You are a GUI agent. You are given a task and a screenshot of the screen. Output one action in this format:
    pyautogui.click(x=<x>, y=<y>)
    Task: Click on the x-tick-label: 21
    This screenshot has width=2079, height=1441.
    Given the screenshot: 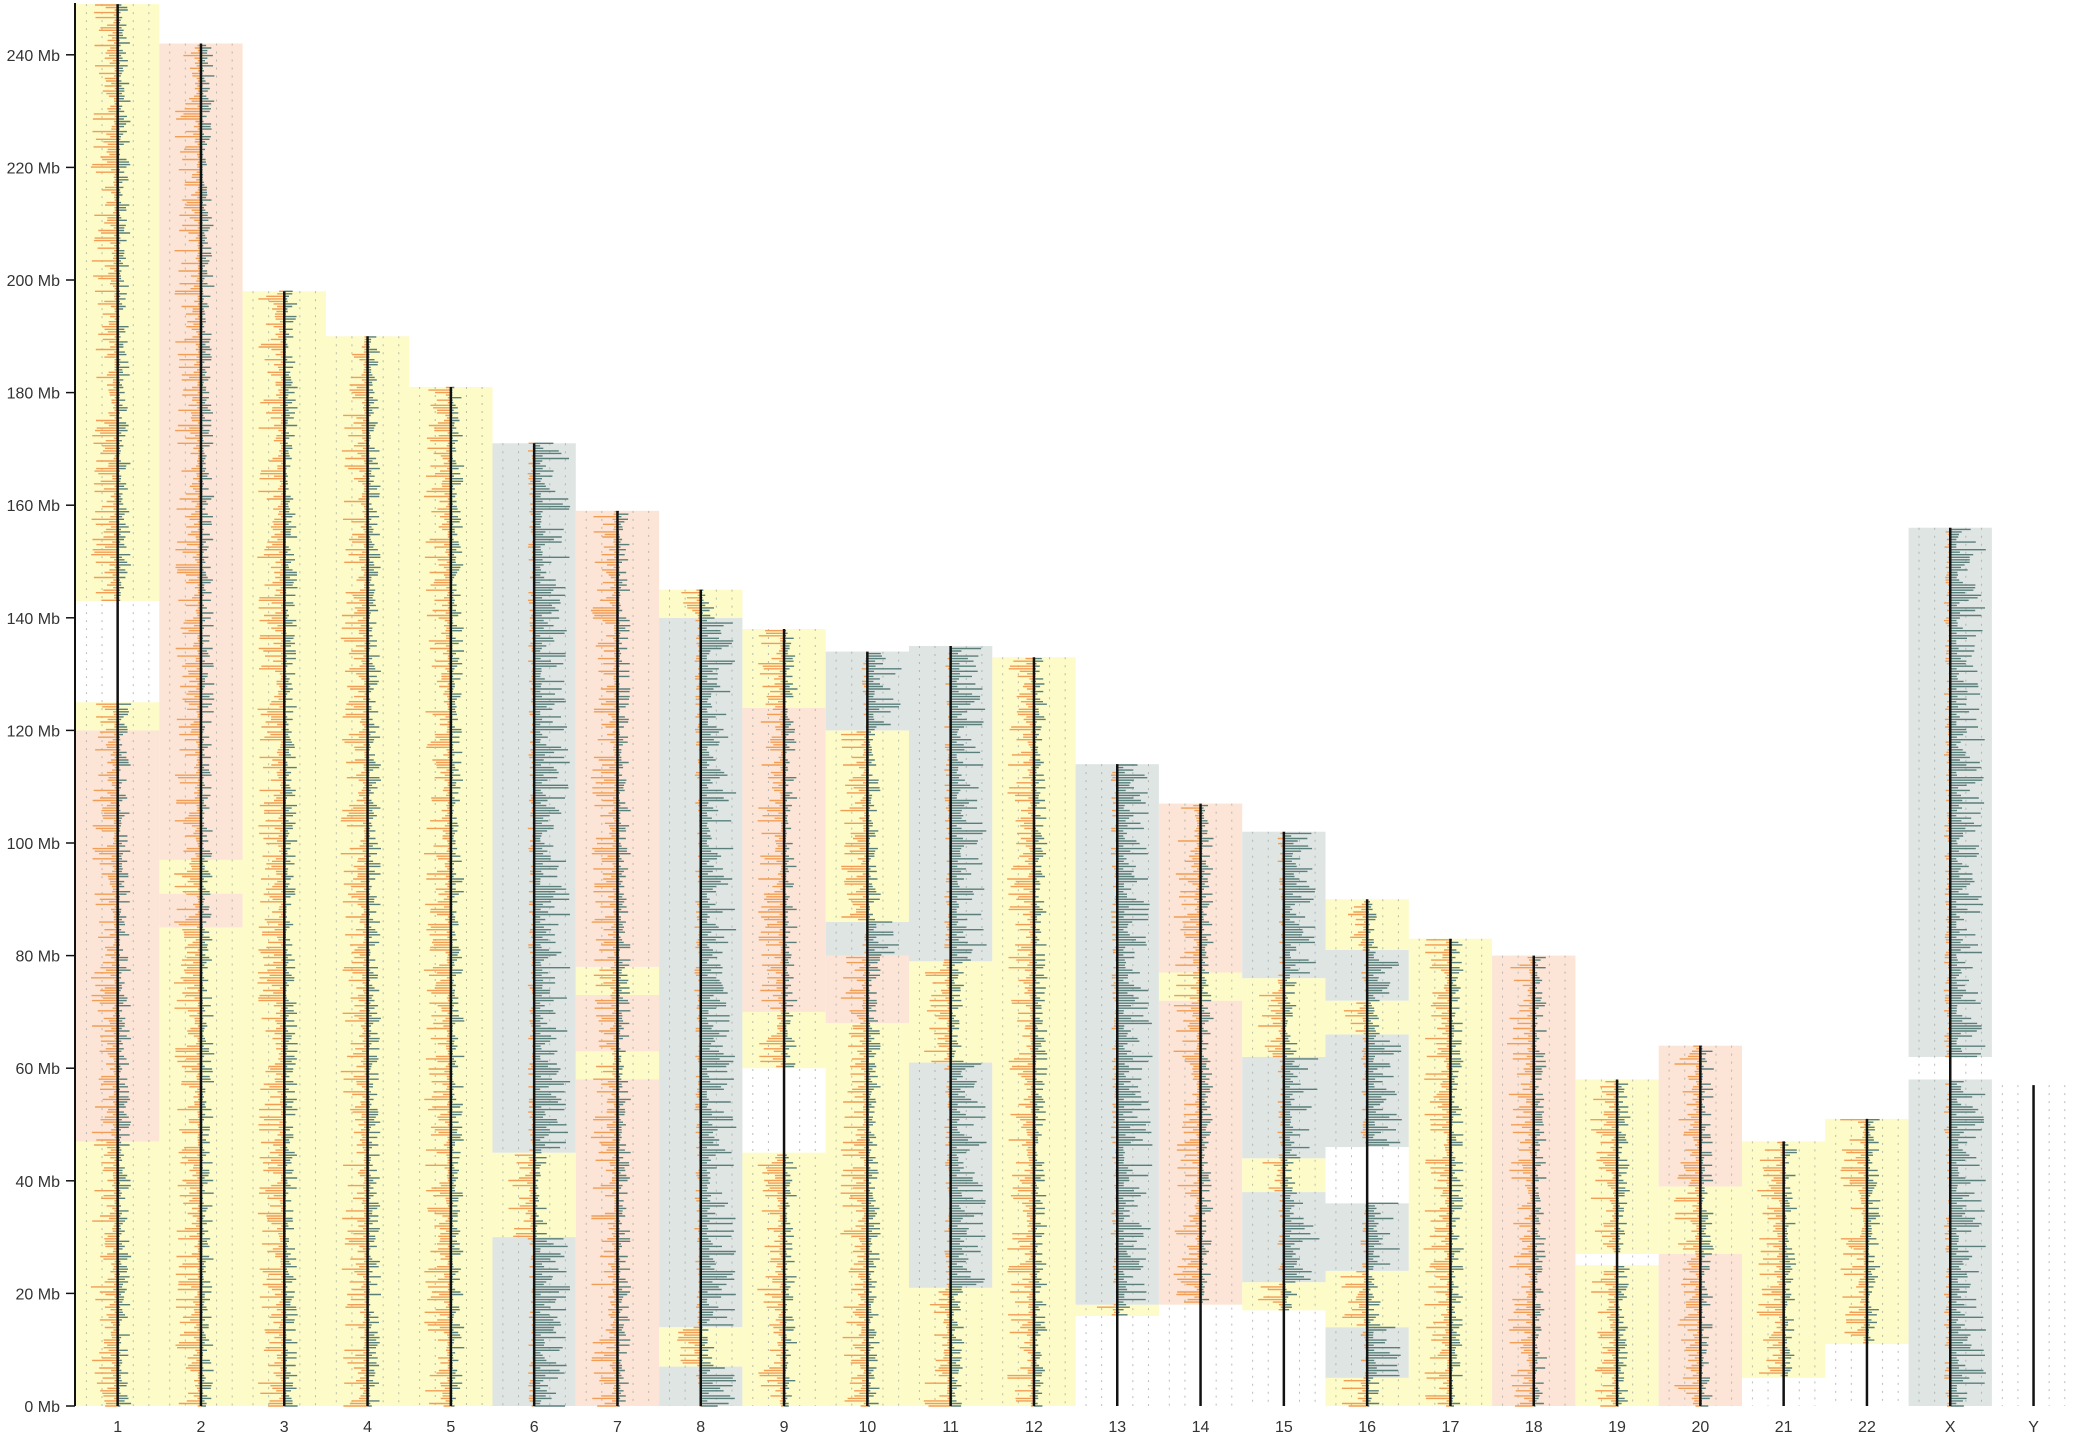 What is the action you would take?
    pyautogui.click(x=1784, y=1427)
    